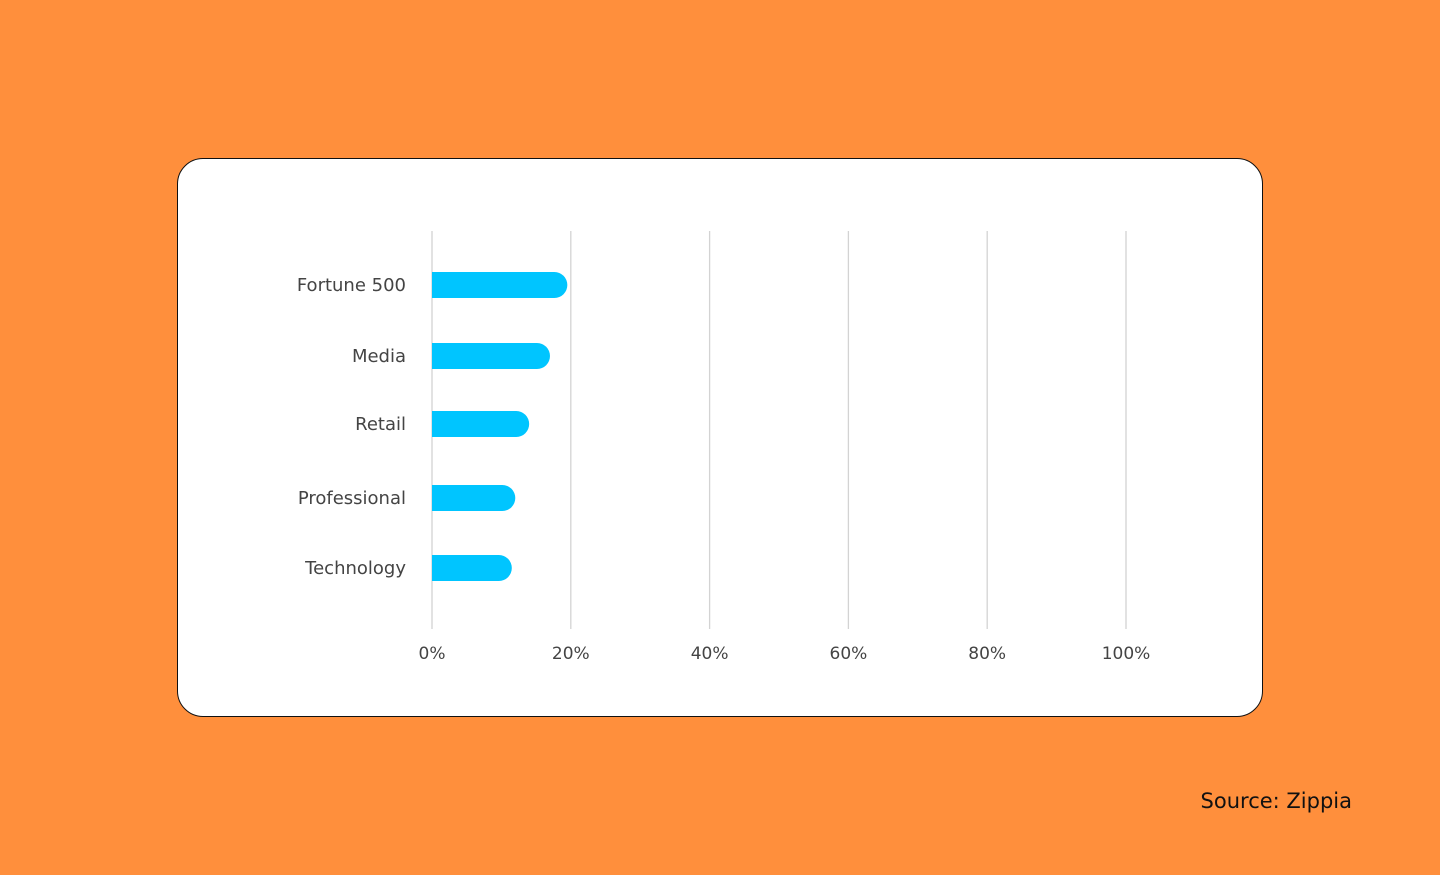 Image resolution: width=1440 pixels, height=875 pixels. Describe the element at coordinates (849, 654) in the screenshot. I see `x-tick-label: 60%` at that location.